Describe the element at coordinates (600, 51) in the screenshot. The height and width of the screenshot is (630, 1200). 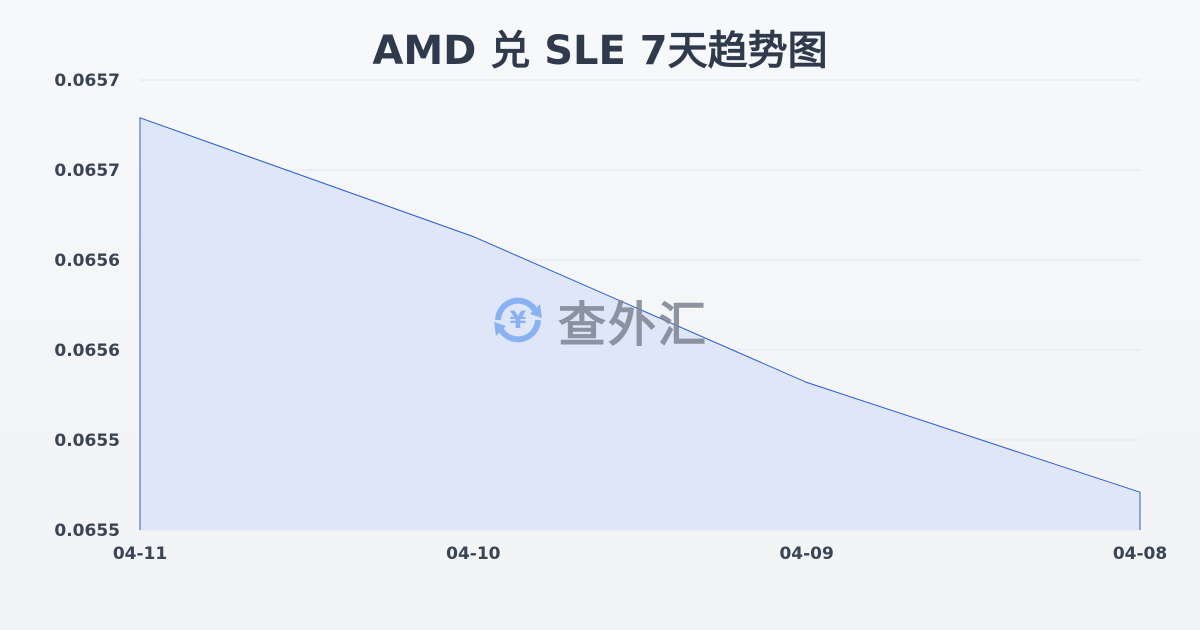
I see `chart-title: AMD 兑 SLE 7天趋势图` at that location.